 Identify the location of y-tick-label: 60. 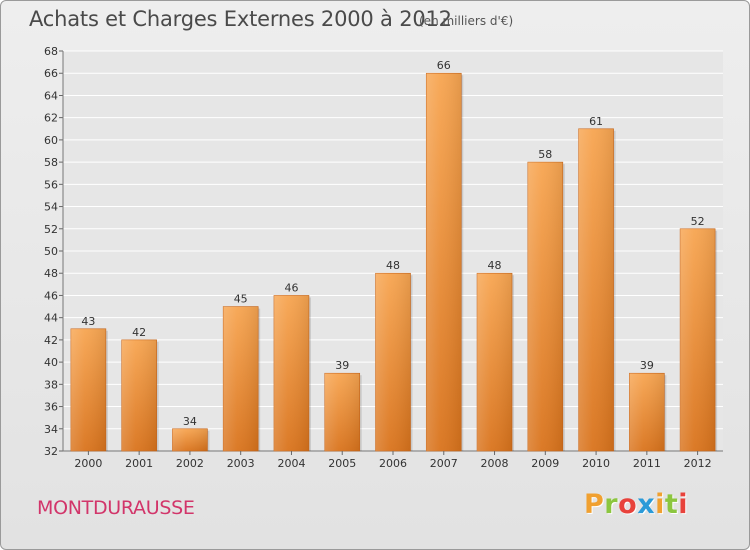
(51, 140).